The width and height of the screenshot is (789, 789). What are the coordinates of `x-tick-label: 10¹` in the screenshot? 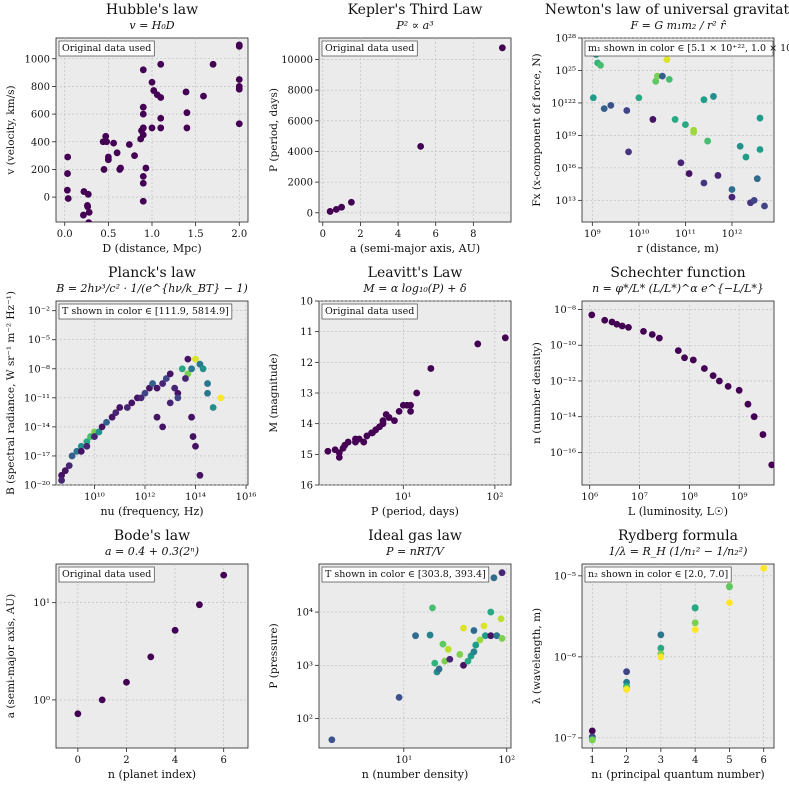 It's located at (403, 760).